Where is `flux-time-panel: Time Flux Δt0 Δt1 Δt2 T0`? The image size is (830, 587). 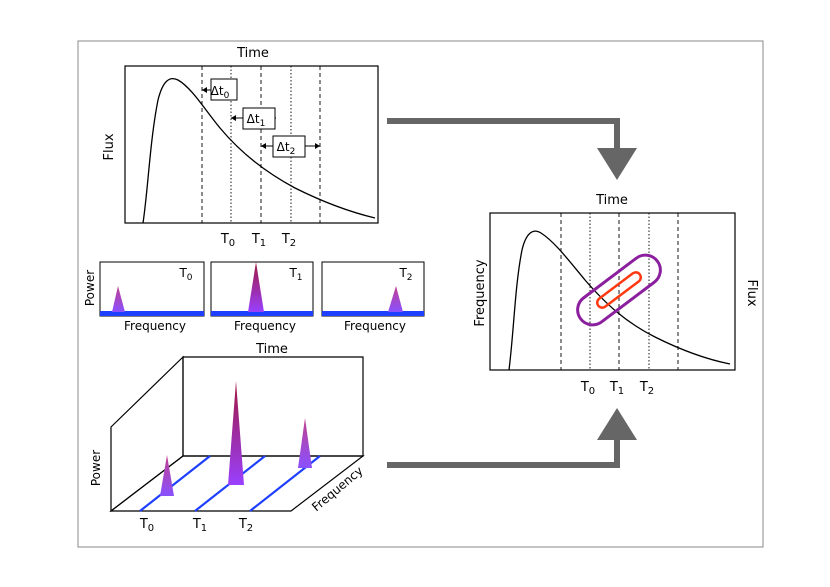 flux-time-panel: Time Flux Δt0 Δt1 Δt2 T0 is located at coordinates (240, 147).